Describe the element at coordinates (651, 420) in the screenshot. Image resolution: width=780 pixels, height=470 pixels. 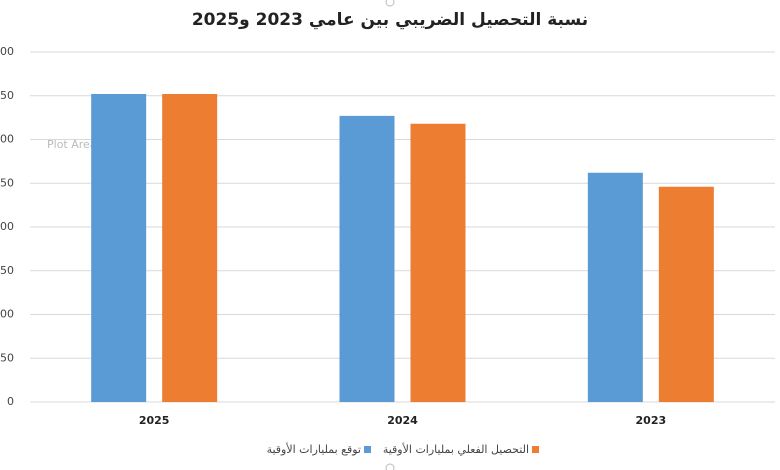
I see `x-tick-label: 2023` at that location.